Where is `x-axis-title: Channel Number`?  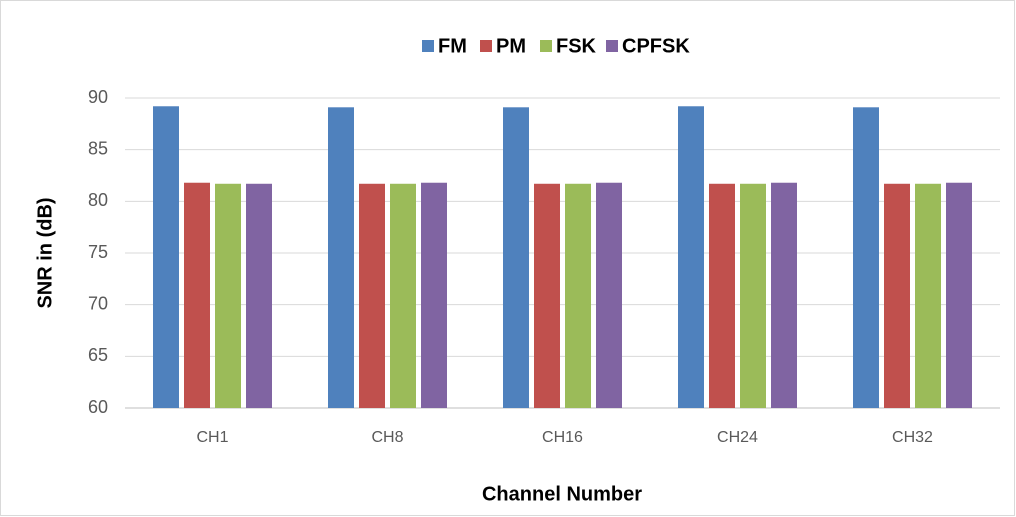 x-axis-title: Channel Number is located at coordinates (562, 494).